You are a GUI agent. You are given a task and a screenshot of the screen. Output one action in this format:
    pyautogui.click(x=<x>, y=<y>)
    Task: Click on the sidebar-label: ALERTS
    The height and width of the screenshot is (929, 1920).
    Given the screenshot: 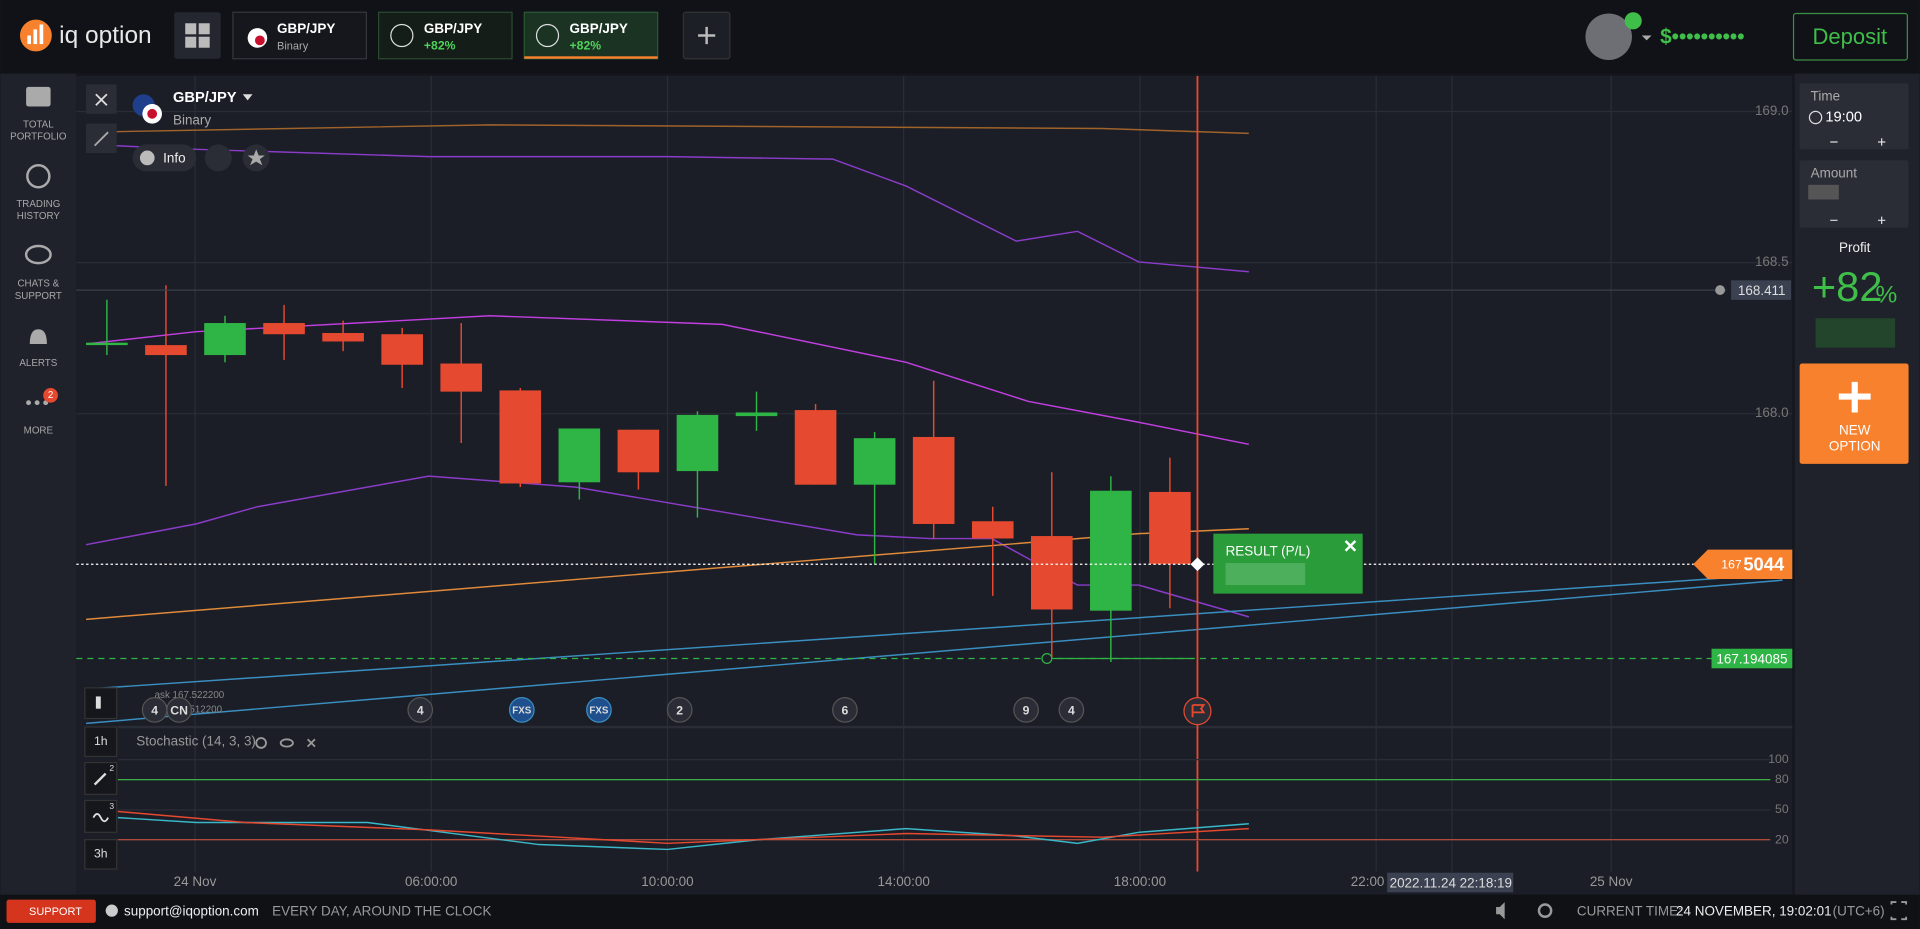 What is the action you would take?
    pyautogui.click(x=38, y=363)
    